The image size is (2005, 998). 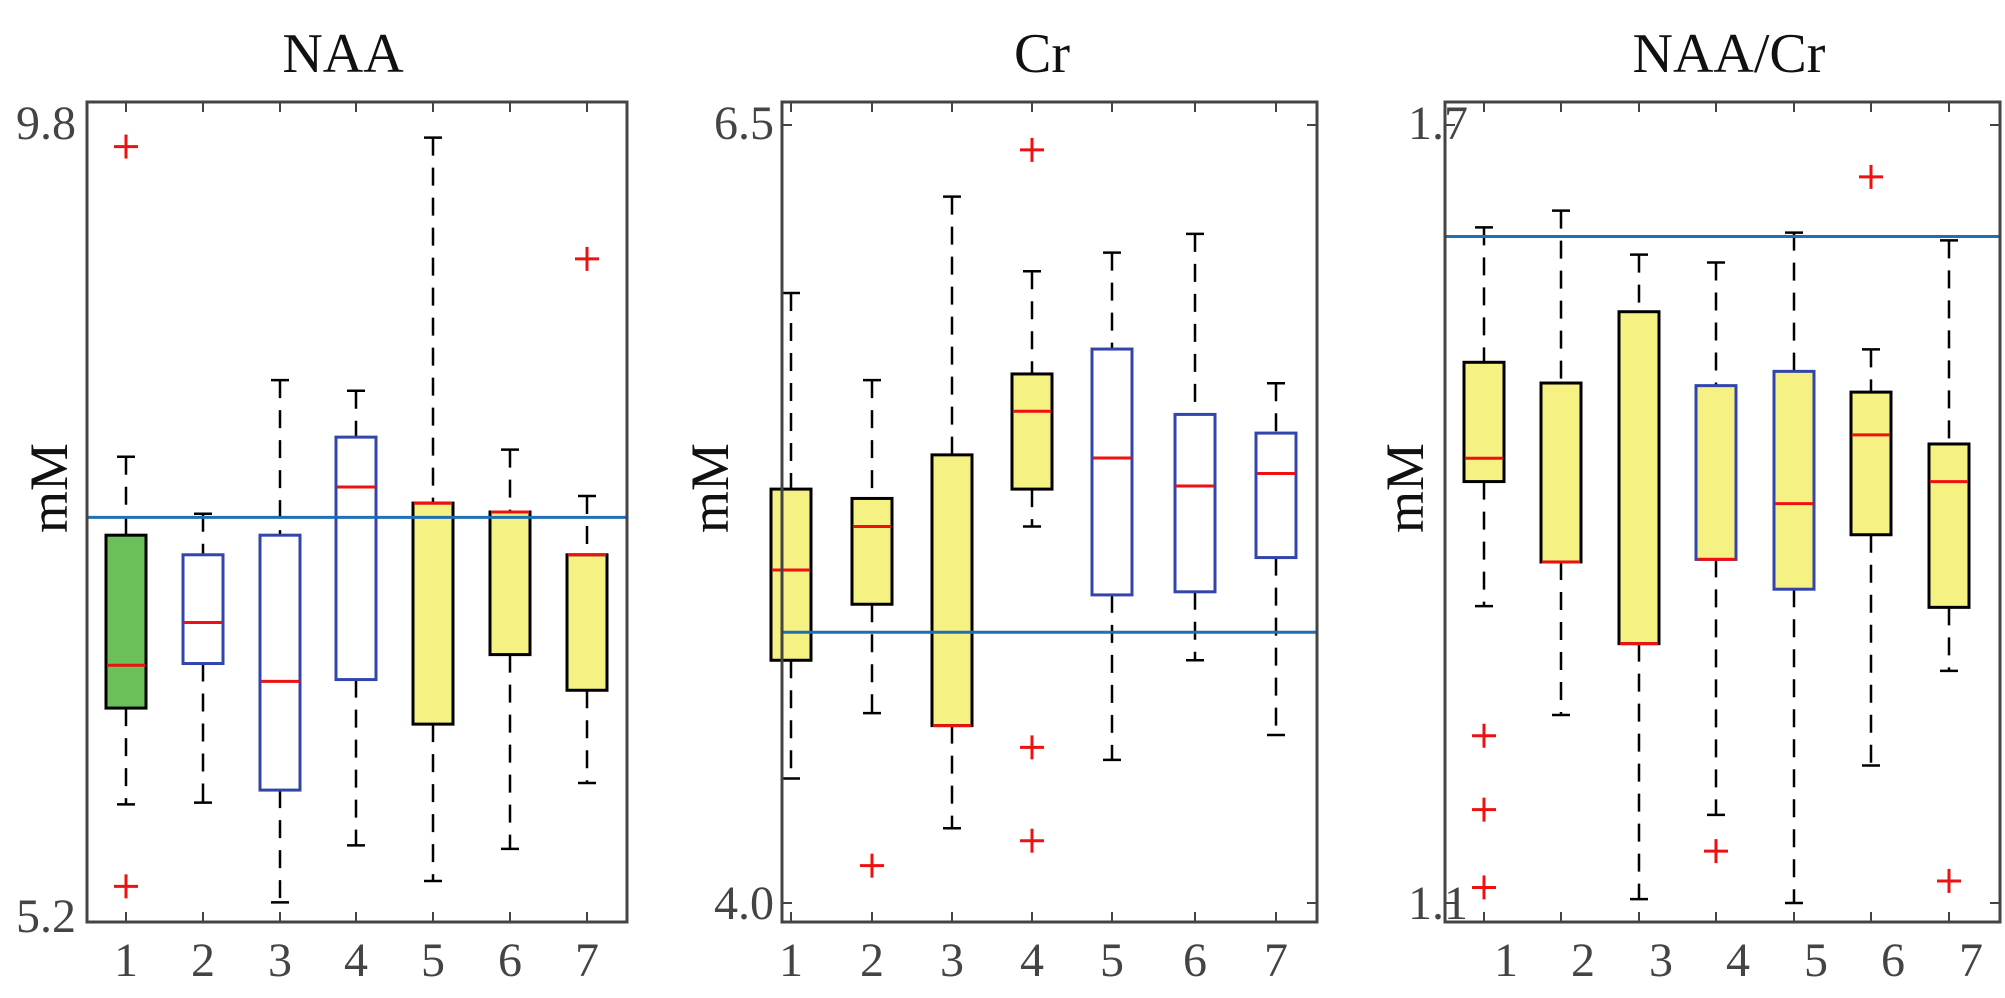 What do you see at coordinates (46, 123) in the screenshot?
I see `y-tick-label-top: 9.8` at bounding box center [46, 123].